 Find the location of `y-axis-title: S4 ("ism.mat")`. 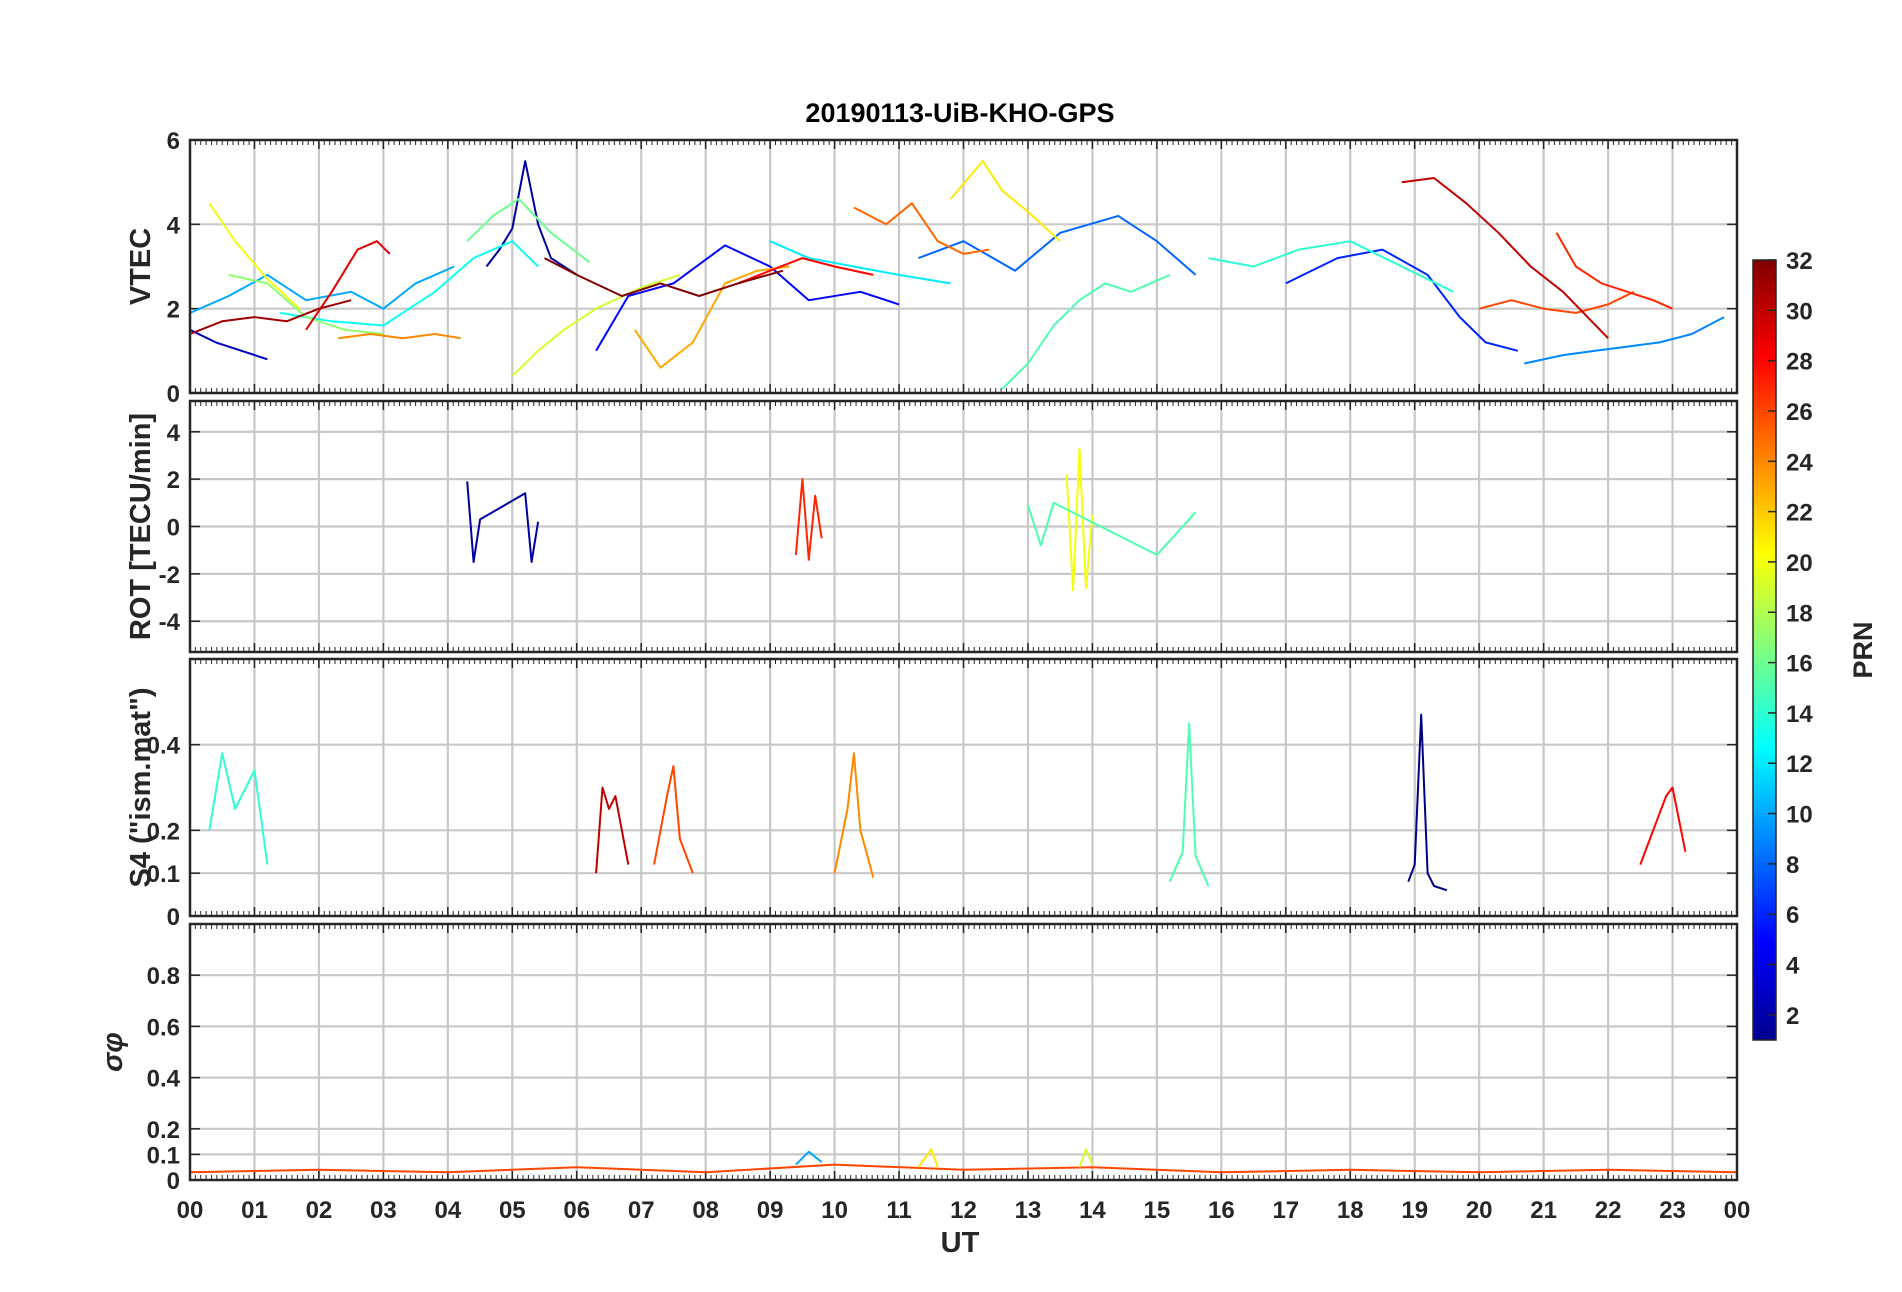

y-axis-title: S4 ("ism.mat") is located at coordinates (141, 788).